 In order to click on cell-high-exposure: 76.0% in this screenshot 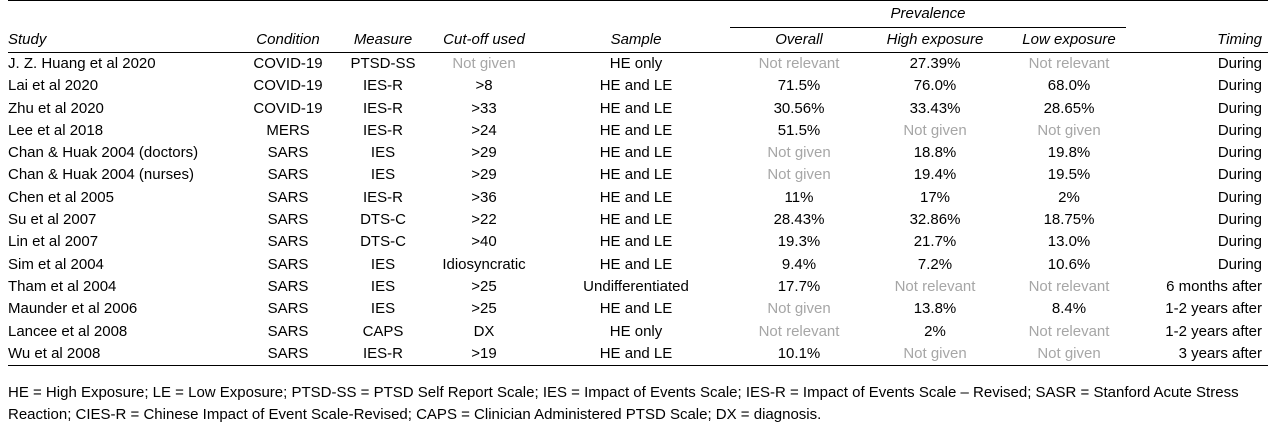, I will do `click(935, 86)`.